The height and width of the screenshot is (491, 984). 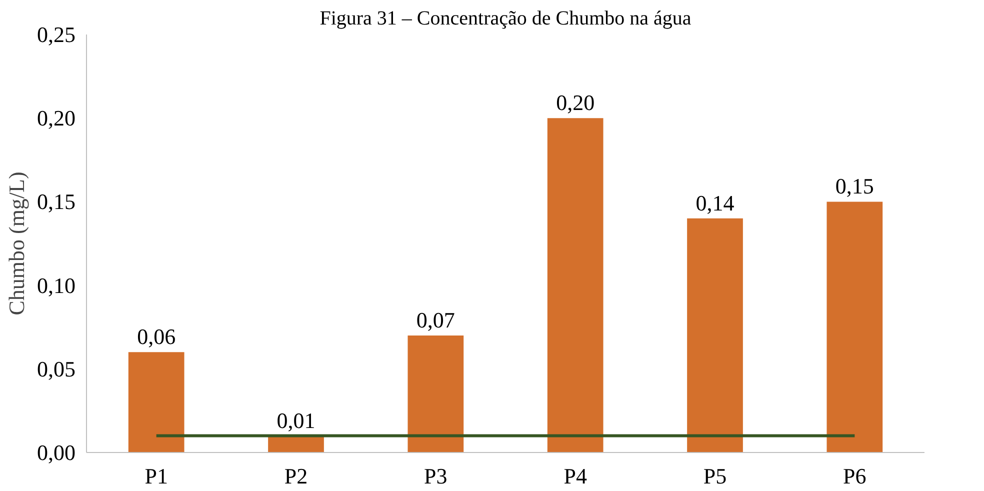 What do you see at coordinates (575, 476) in the screenshot?
I see `x-tick-label: P4` at bounding box center [575, 476].